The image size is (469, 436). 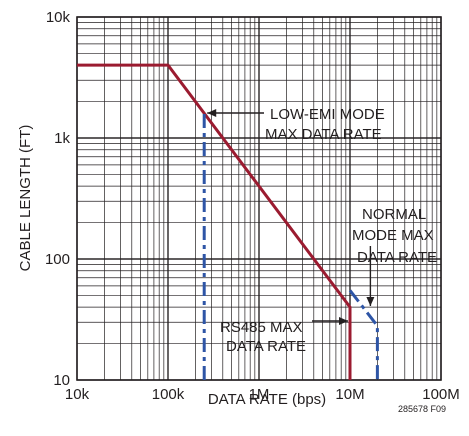 I want to click on y-axis-label: CABLE LENGTH (FT), so click(x=25, y=198).